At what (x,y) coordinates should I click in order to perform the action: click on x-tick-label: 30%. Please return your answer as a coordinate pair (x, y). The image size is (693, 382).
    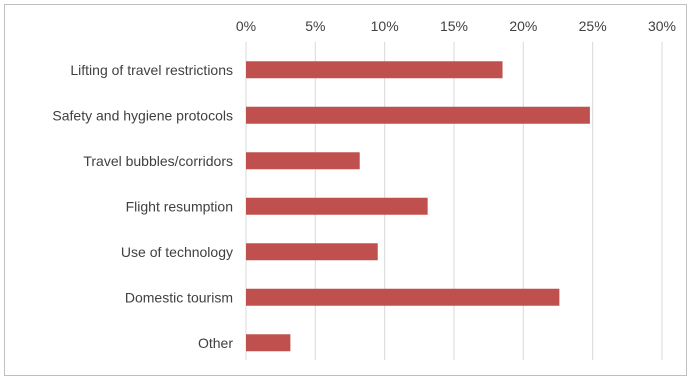
    Looking at the image, I should click on (662, 26).